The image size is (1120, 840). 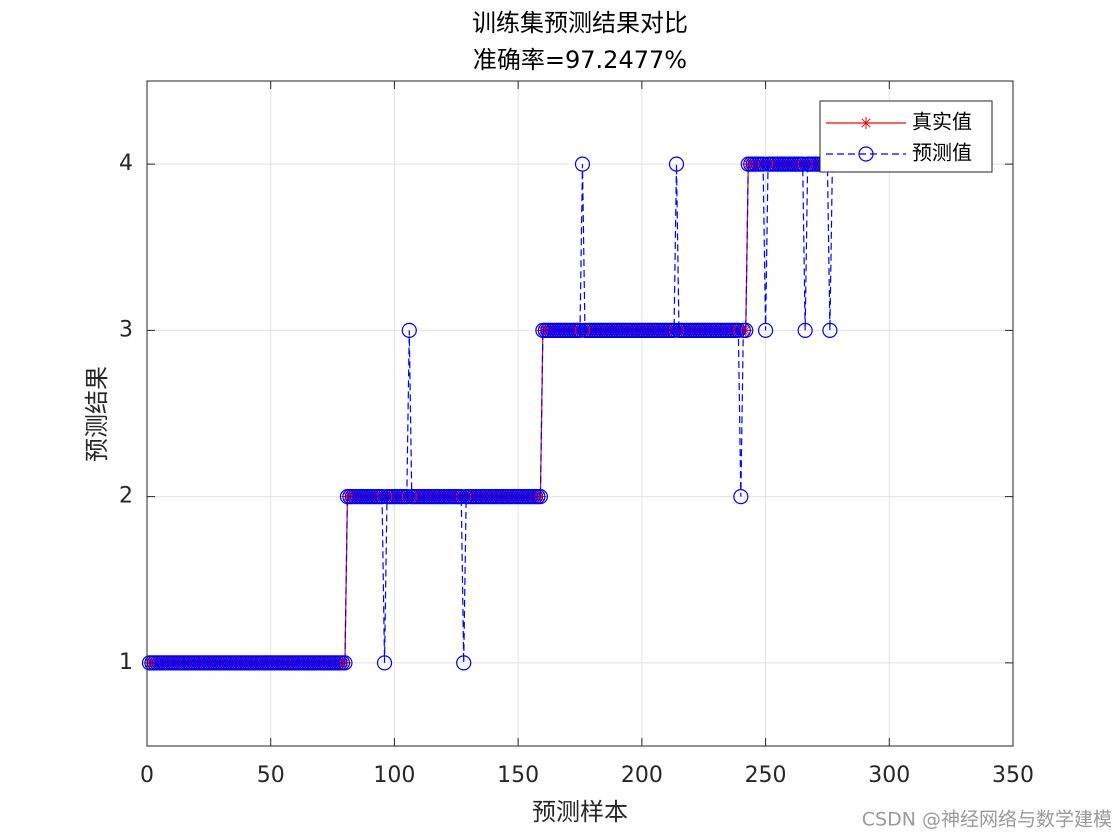 I want to click on chart-subtitle: 准确率=97.2477%, so click(x=580, y=60).